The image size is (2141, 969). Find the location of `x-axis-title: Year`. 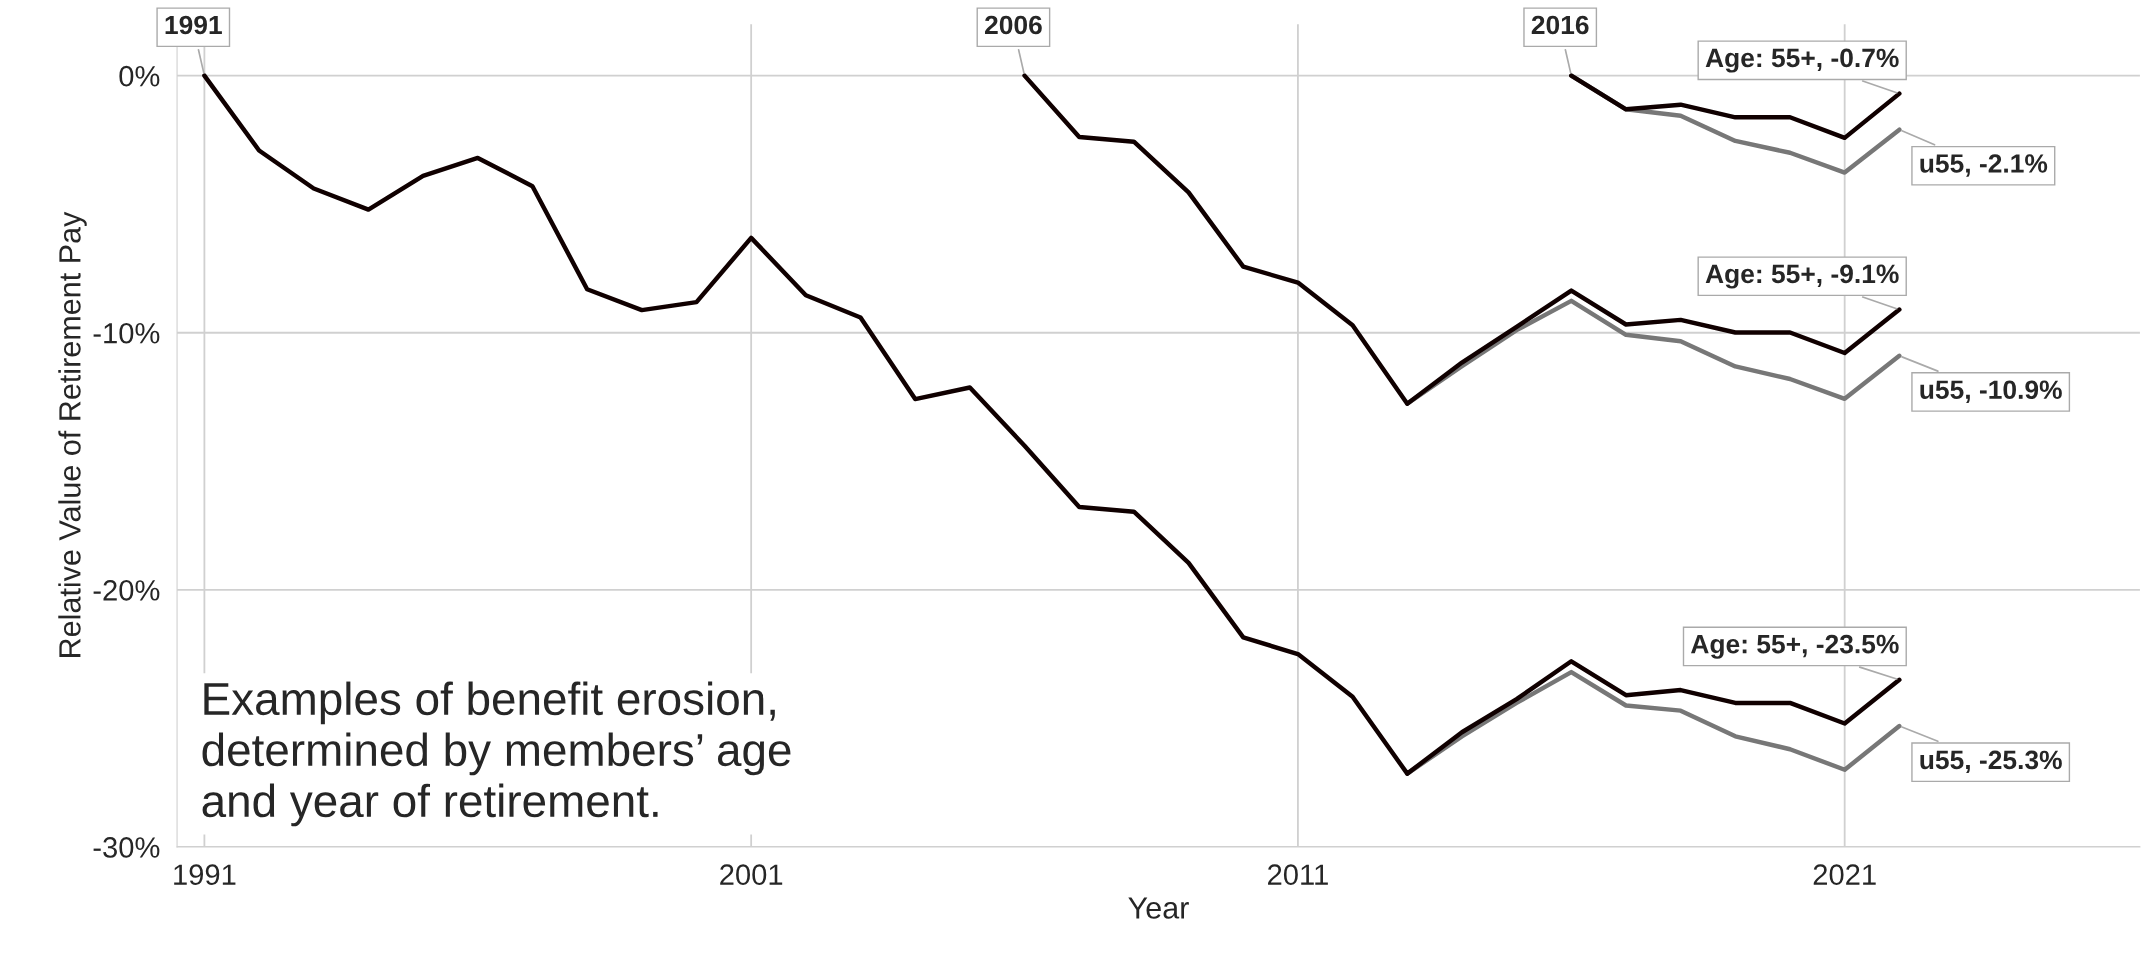

x-axis-title: Year is located at coordinates (1158, 908).